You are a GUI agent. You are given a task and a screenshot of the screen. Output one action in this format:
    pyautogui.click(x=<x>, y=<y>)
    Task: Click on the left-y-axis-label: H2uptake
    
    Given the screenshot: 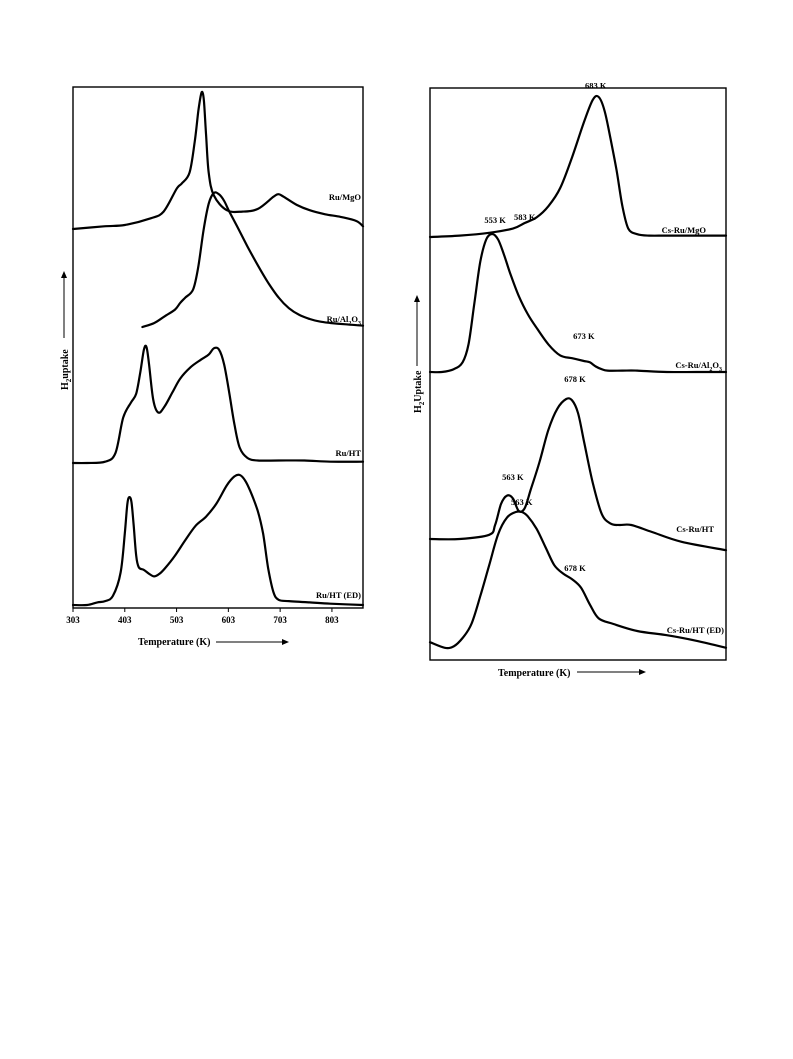 What is the action you would take?
    pyautogui.click(x=66, y=369)
    